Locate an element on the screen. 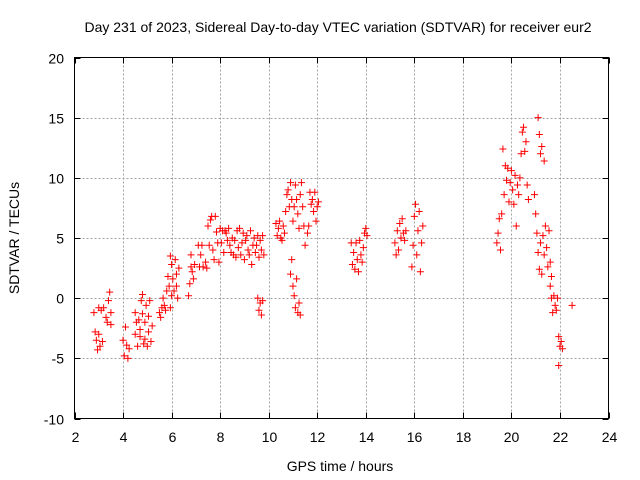 The image size is (640, 480). y-tick-label: -10 is located at coordinates (54, 420).